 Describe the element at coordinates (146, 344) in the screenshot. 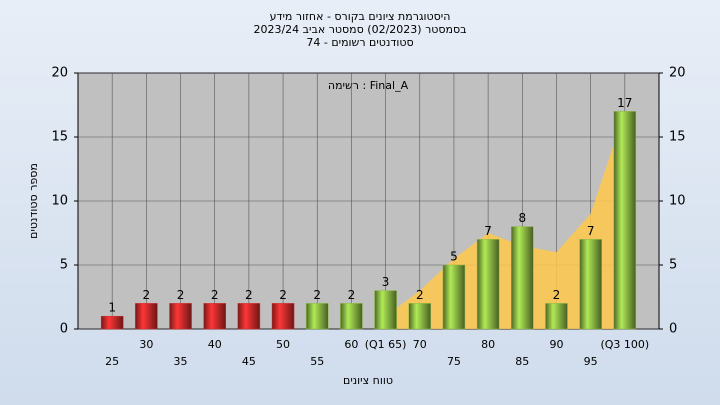

I see `x-tick-label: 30` at that location.